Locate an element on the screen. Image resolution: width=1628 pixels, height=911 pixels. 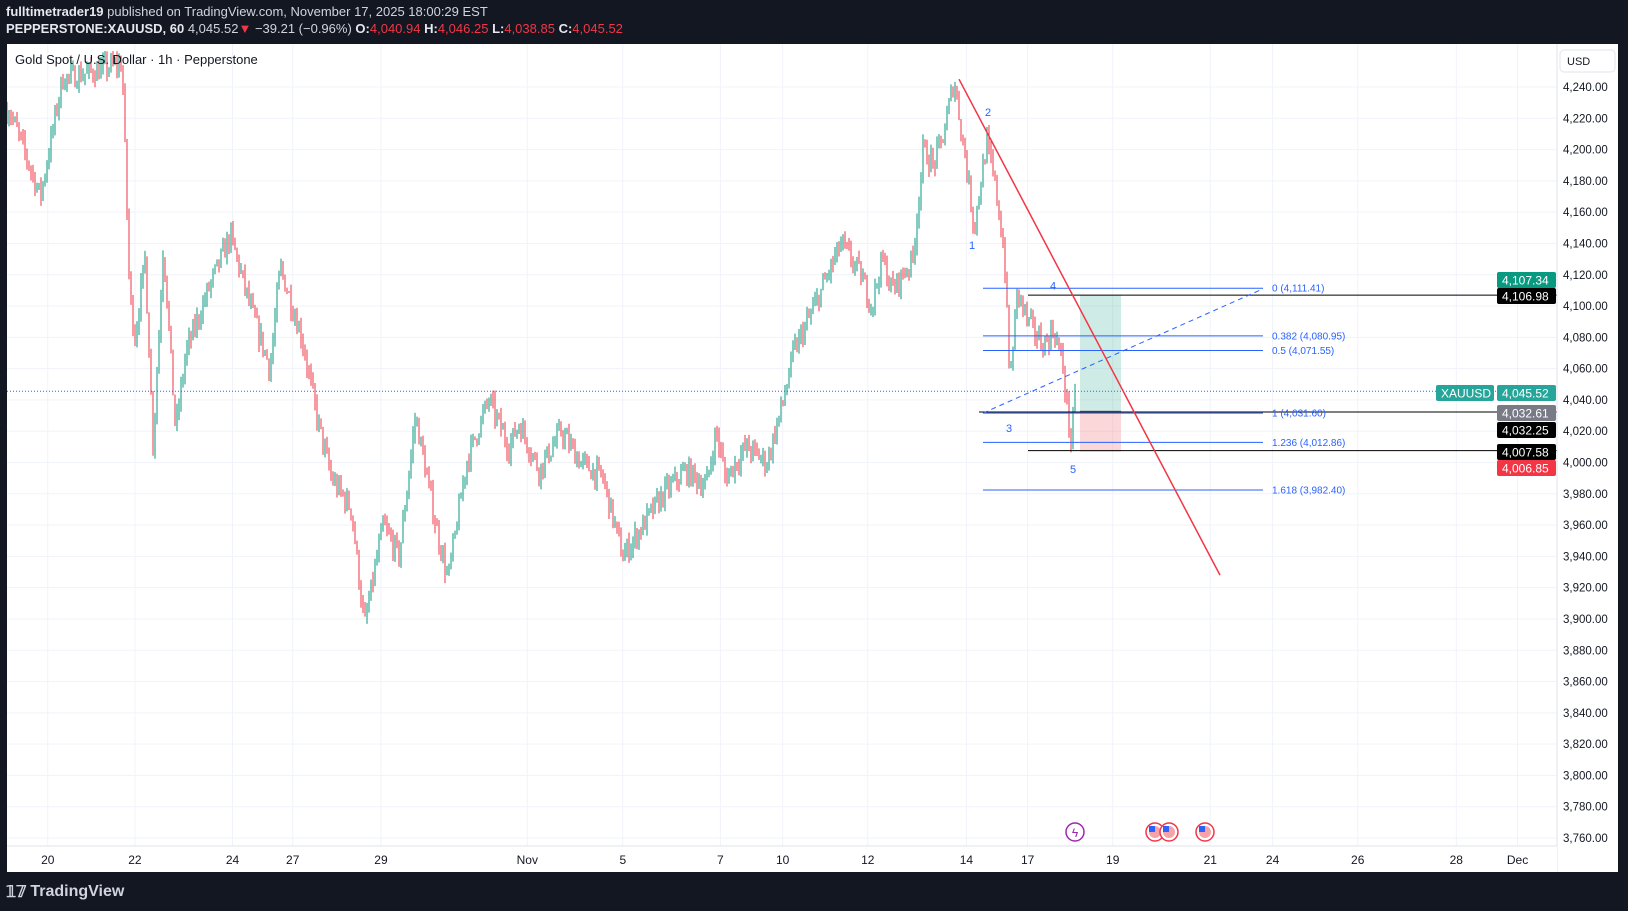
price-tick: 3,920.00 is located at coordinates (1585, 589).